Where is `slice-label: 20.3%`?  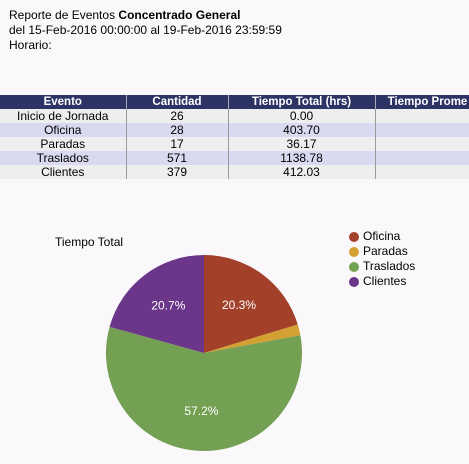
slice-label: 20.3% is located at coordinates (239, 305).